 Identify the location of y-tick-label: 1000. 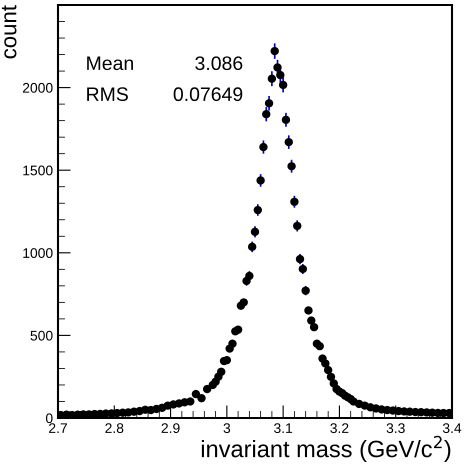
(38, 253).